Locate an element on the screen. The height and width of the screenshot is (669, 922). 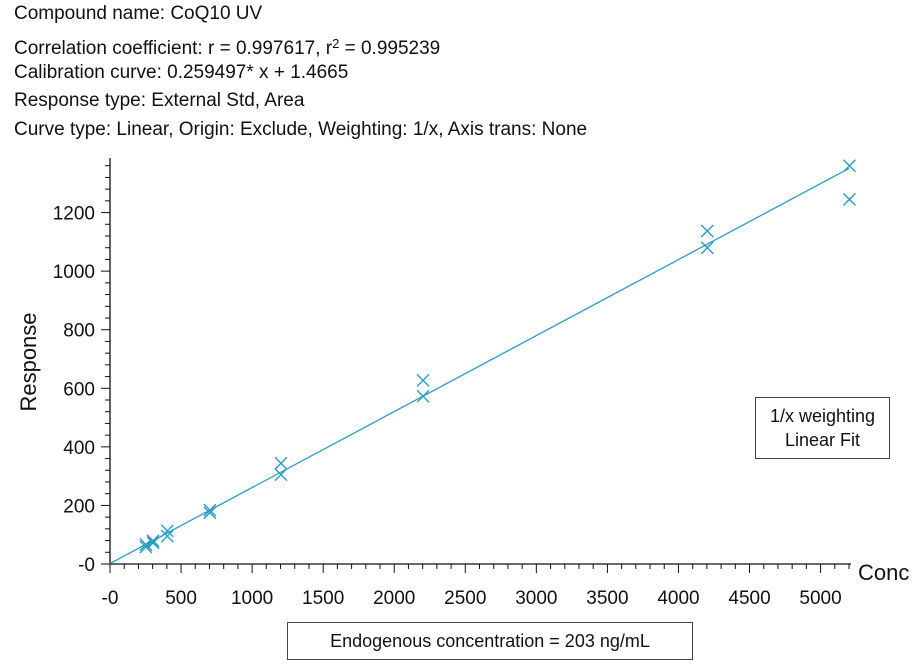
response-type: Response type: External Std, Area is located at coordinates (159, 100).